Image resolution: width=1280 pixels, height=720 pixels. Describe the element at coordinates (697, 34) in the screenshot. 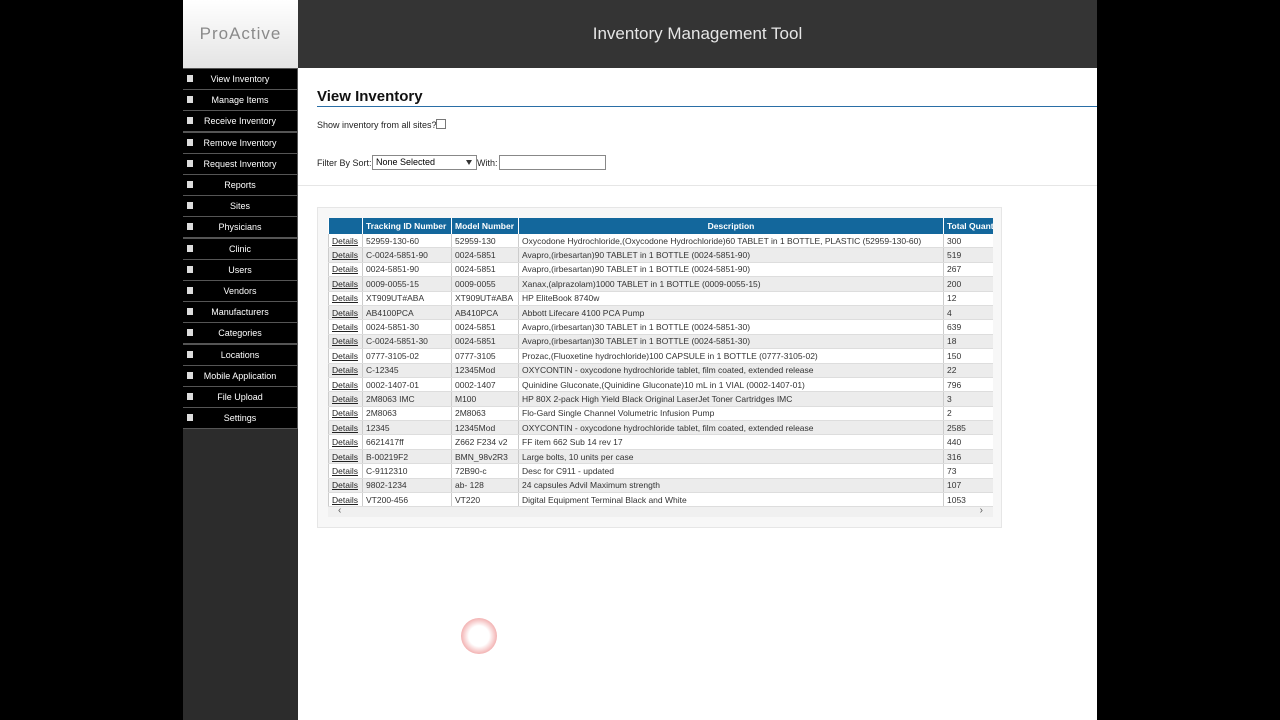

I see `app-title: Inventory Management Tool` at that location.